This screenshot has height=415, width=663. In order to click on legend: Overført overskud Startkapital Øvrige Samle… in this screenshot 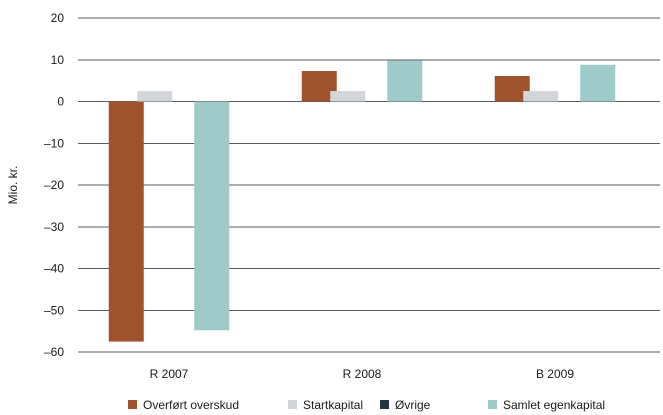, I will do `click(366, 405)`.